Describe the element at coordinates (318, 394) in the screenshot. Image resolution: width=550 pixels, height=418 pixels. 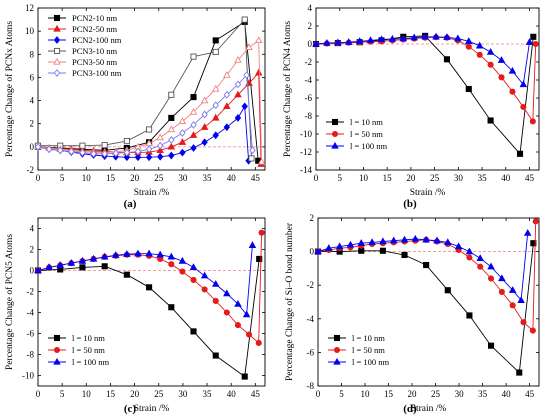
I see `x-tick-label: 0` at that location.